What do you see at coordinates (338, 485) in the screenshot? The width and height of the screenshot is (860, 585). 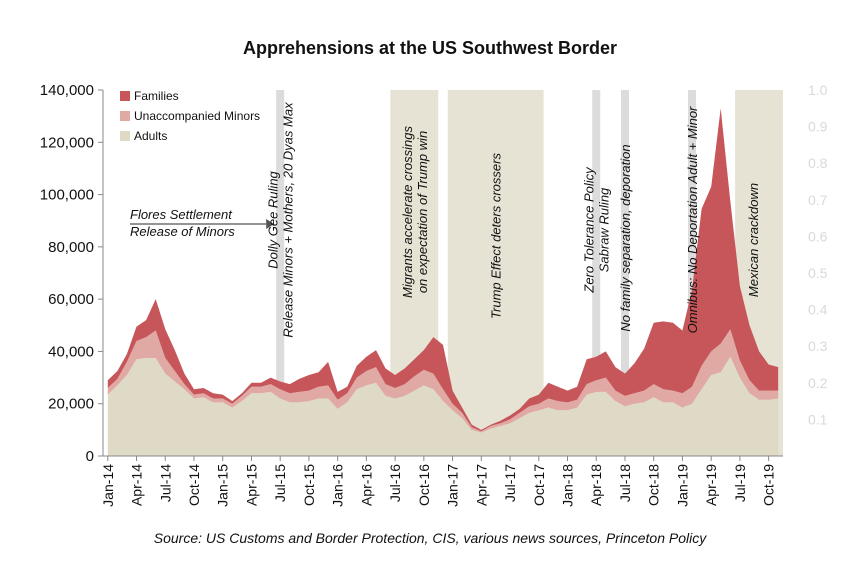 I see `x-tick-label: Jan-16` at bounding box center [338, 485].